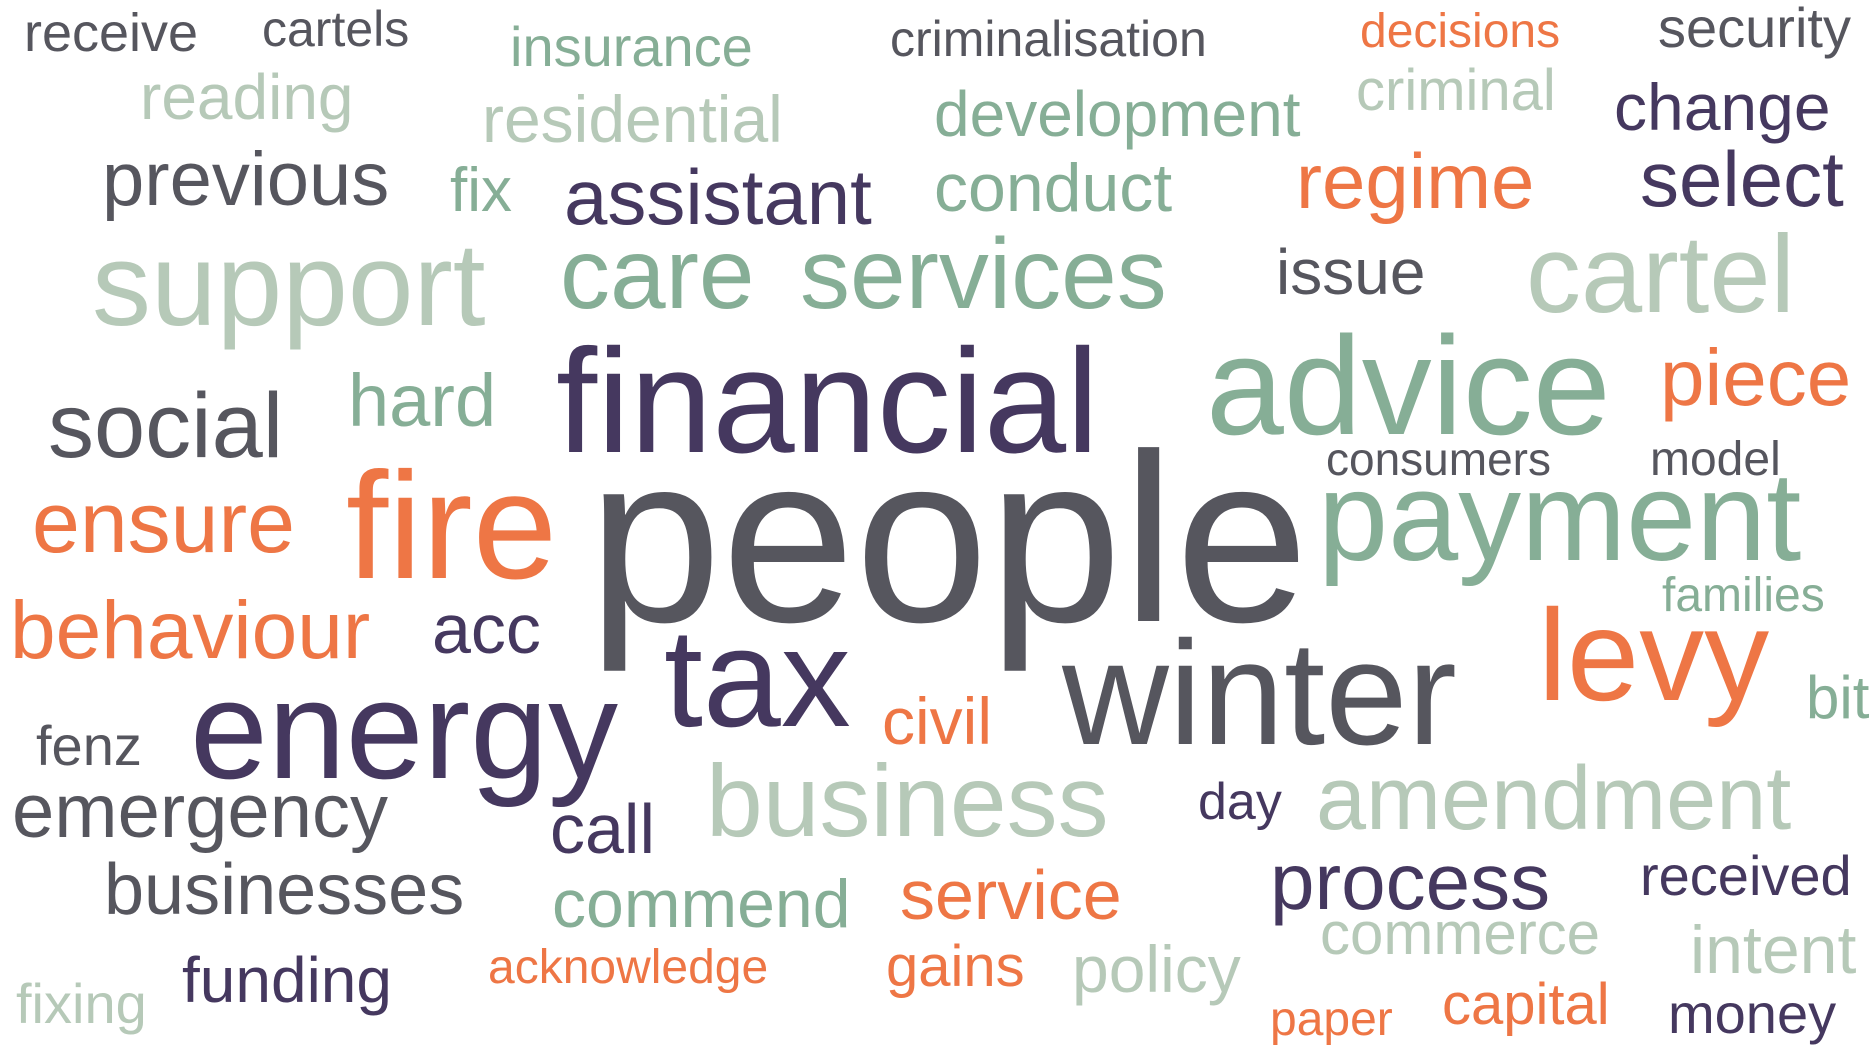 The image size is (1874, 1046). Describe the element at coordinates (828, 401) in the screenshot. I see `word-financial: financial` at that location.